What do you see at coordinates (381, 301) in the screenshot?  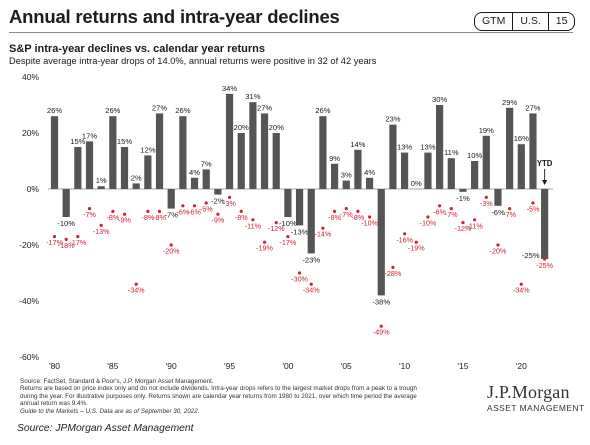 I see `return-value-label: -38%` at bounding box center [381, 301].